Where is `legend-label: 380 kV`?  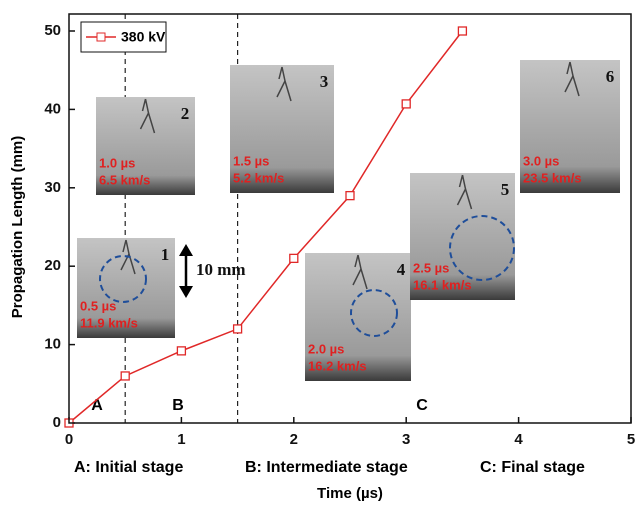
legend-label: 380 kV is located at coordinates (143, 37).